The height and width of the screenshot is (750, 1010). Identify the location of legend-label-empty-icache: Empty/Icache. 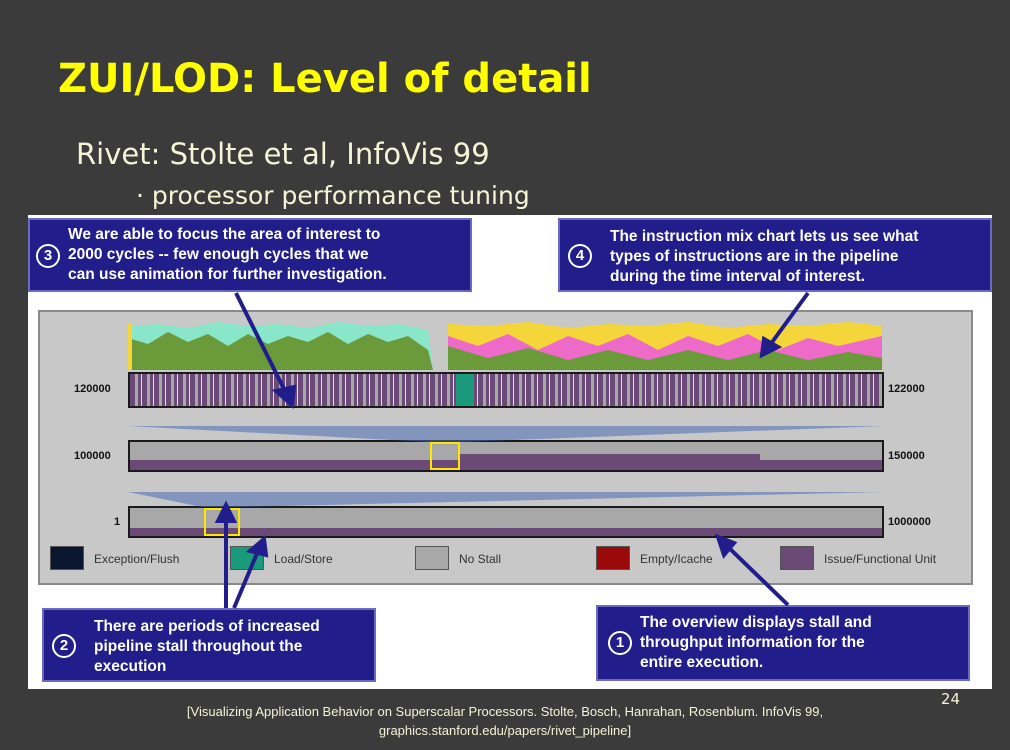
(676, 559).